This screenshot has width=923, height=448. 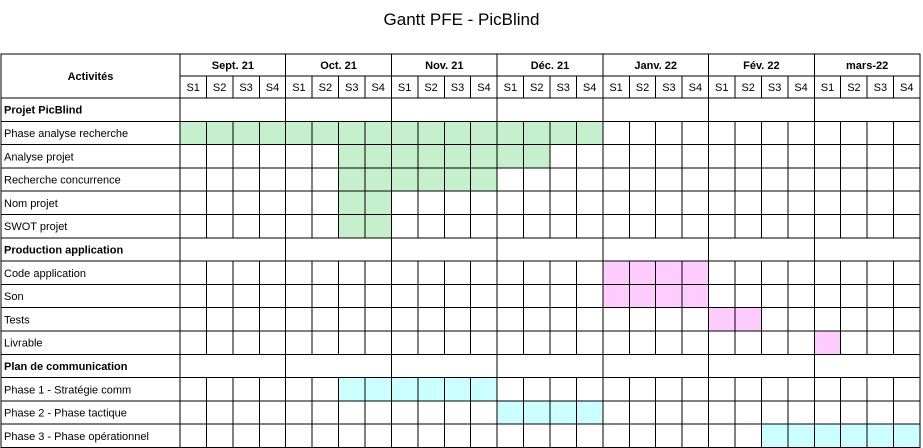 What do you see at coordinates (45, 274) in the screenshot?
I see `activity-label: Code application` at bounding box center [45, 274].